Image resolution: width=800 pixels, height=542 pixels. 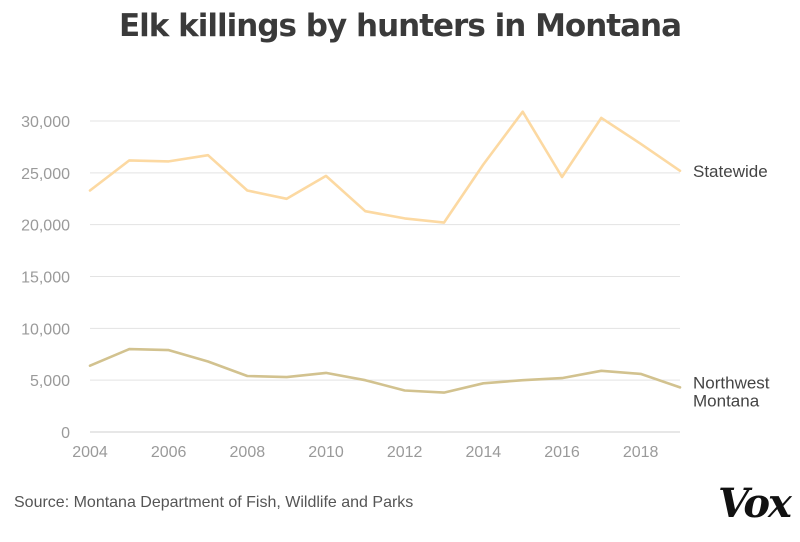 I want to click on x-tick-label: 2012, so click(x=405, y=452).